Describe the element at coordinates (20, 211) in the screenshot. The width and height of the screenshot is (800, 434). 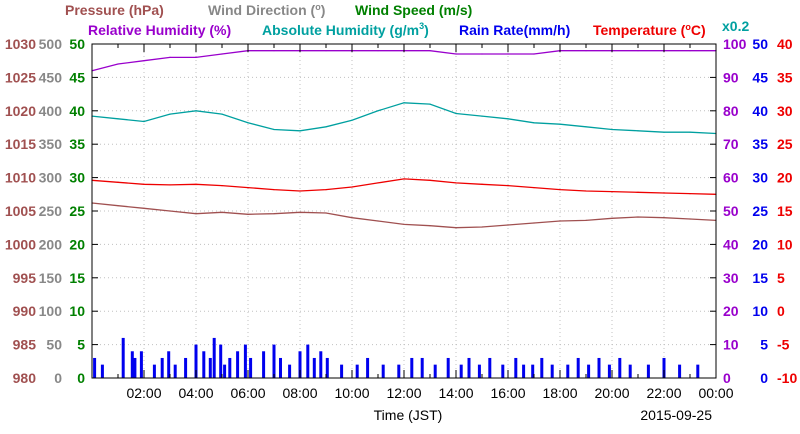
I see `pressure-tick-label: 1005` at that location.